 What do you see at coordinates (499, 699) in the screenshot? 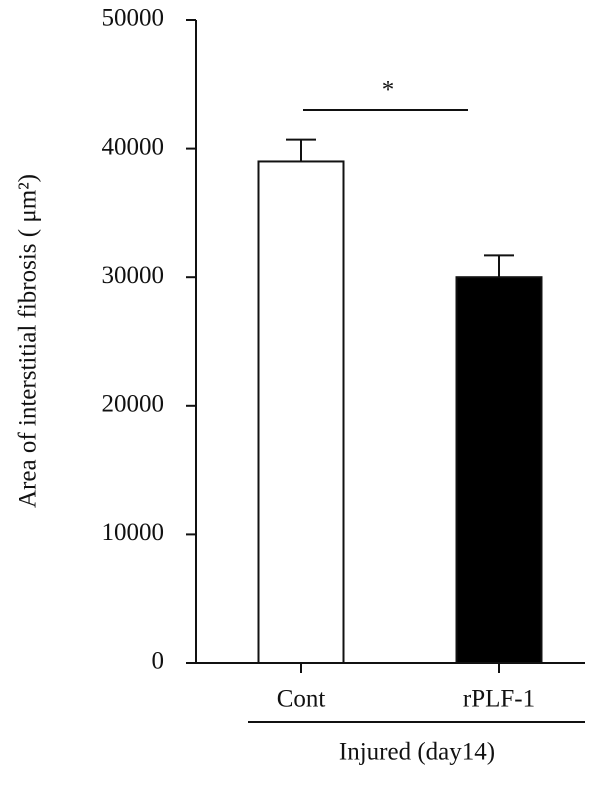
I see `x-tick-label: rPLF-1` at bounding box center [499, 699].